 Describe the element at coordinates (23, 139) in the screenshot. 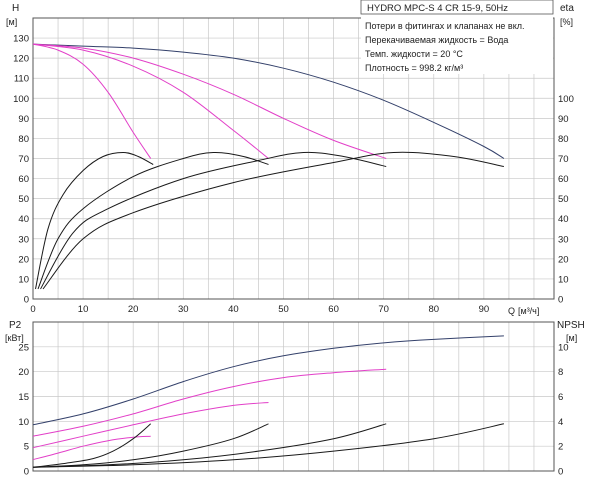

I see `y-tick-label: 80` at that location.